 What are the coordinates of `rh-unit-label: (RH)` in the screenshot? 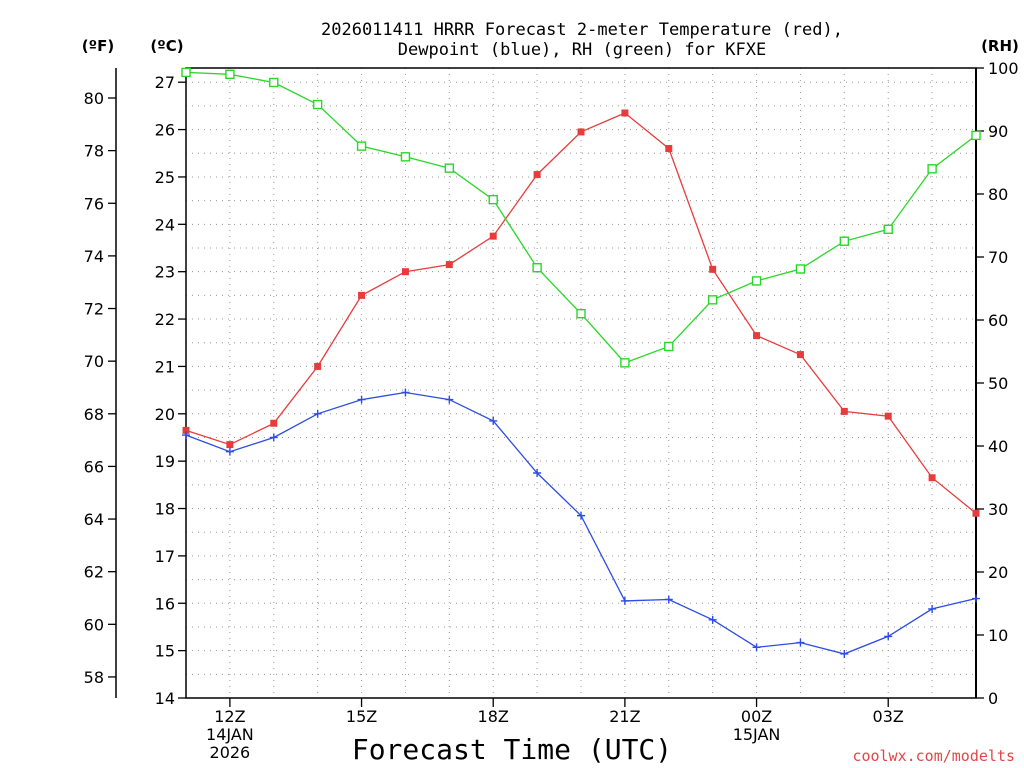 It's located at (1000, 46).